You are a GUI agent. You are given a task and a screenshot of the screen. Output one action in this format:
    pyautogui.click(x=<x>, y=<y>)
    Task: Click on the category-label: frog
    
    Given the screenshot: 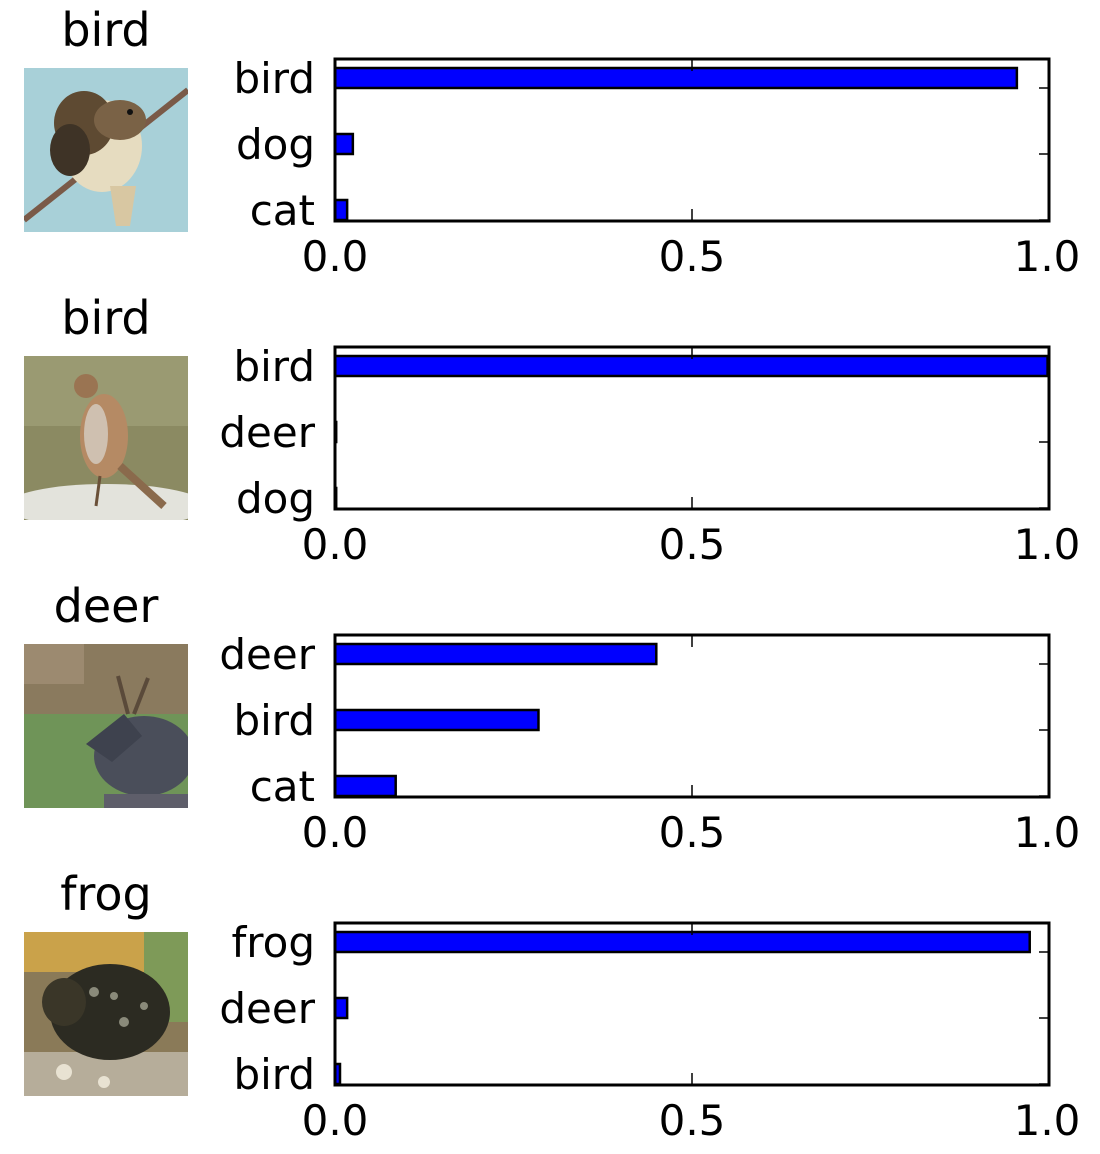 What is the action you would take?
    pyautogui.click(x=274, y=942)
    